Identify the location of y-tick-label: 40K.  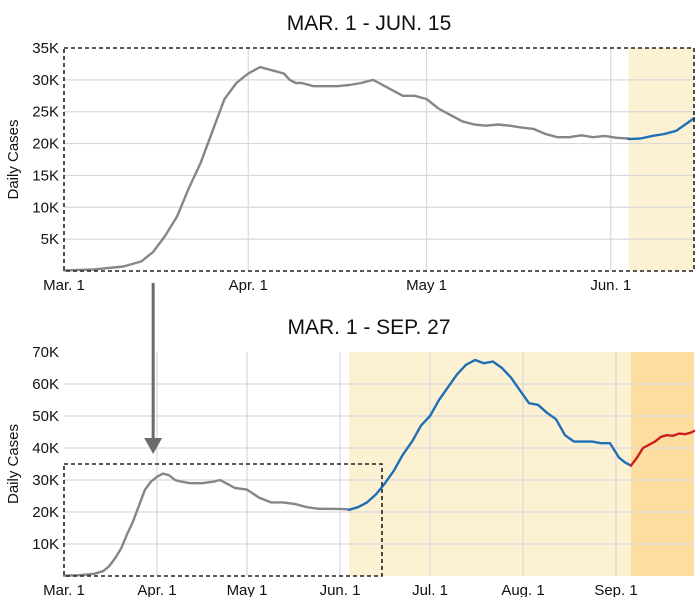
(45, 448).